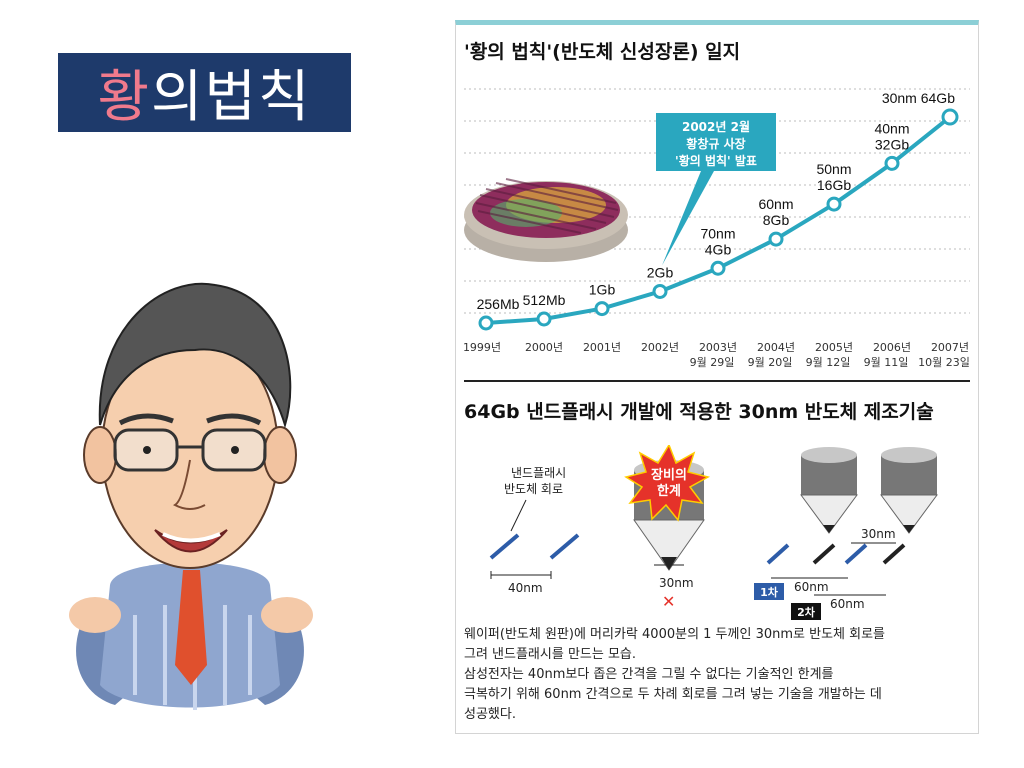 The height and width of the screenshot is (768, 1024). Describe the element at coordinates (124, 97) in the screenshot. I see `banner-first-char: 황` at that location.